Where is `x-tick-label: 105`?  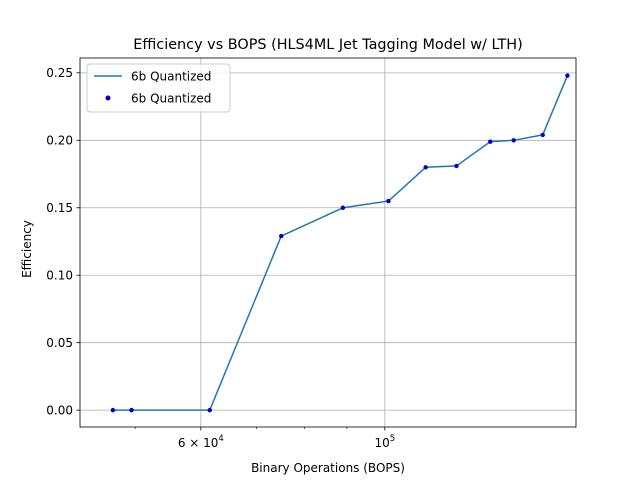
x-tick-label: 105 is located at coordinates (385, 442).